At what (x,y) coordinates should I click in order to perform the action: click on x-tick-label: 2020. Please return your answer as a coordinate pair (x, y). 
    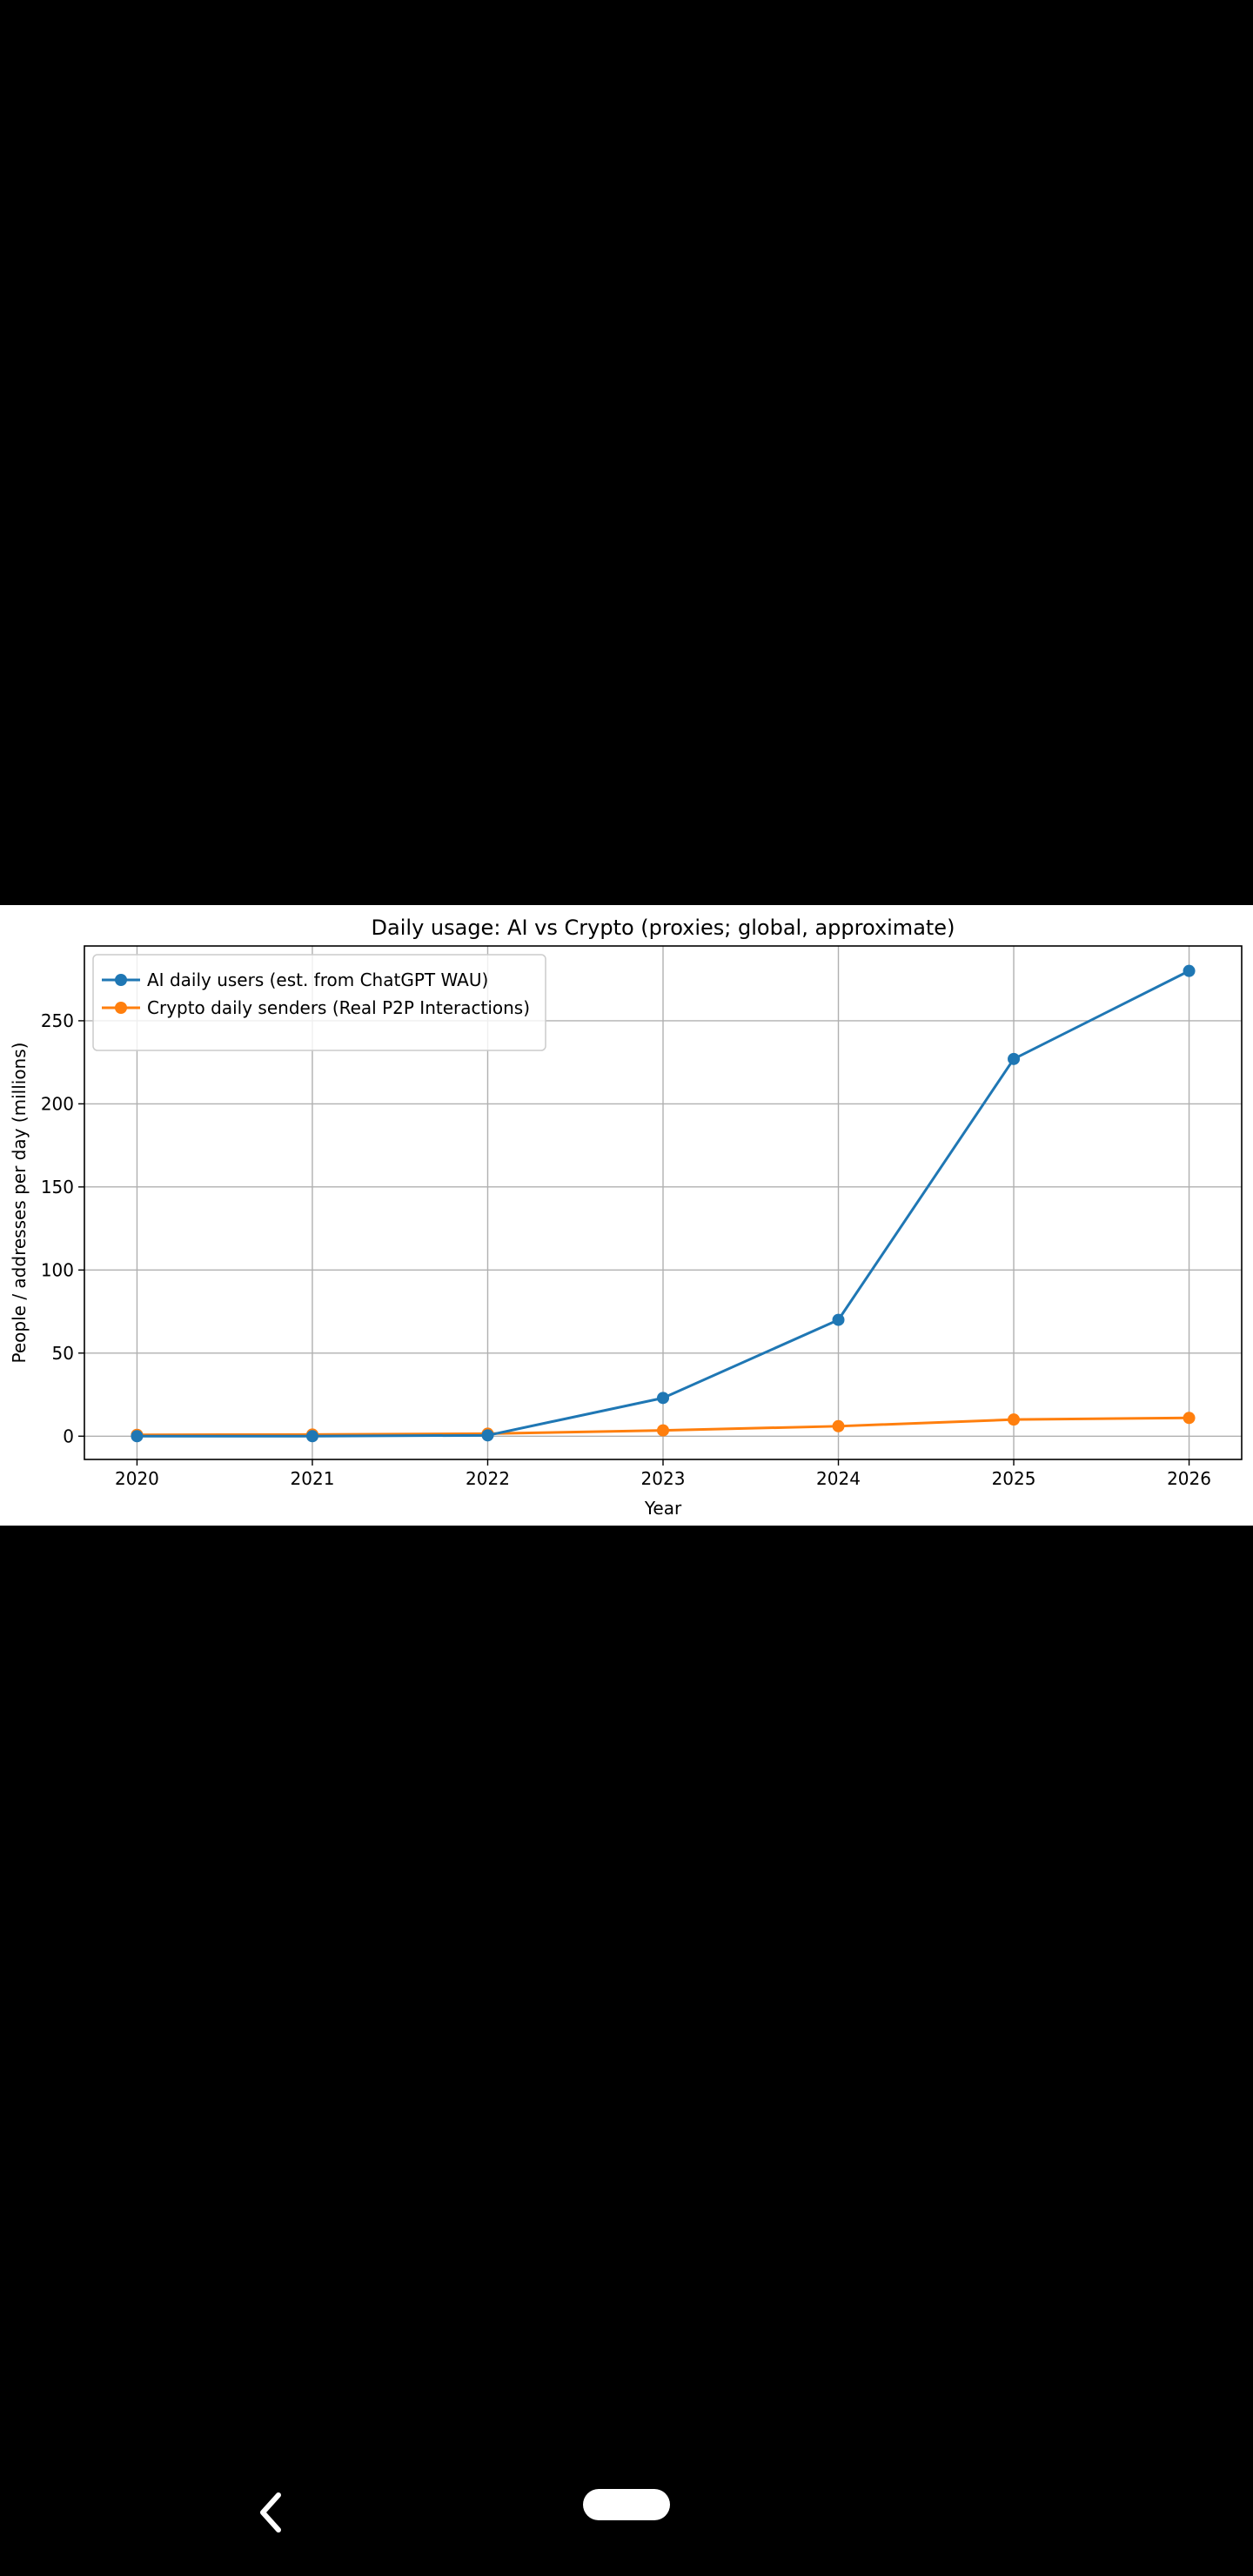
    Looking at the image, I should click on (137, 1478).